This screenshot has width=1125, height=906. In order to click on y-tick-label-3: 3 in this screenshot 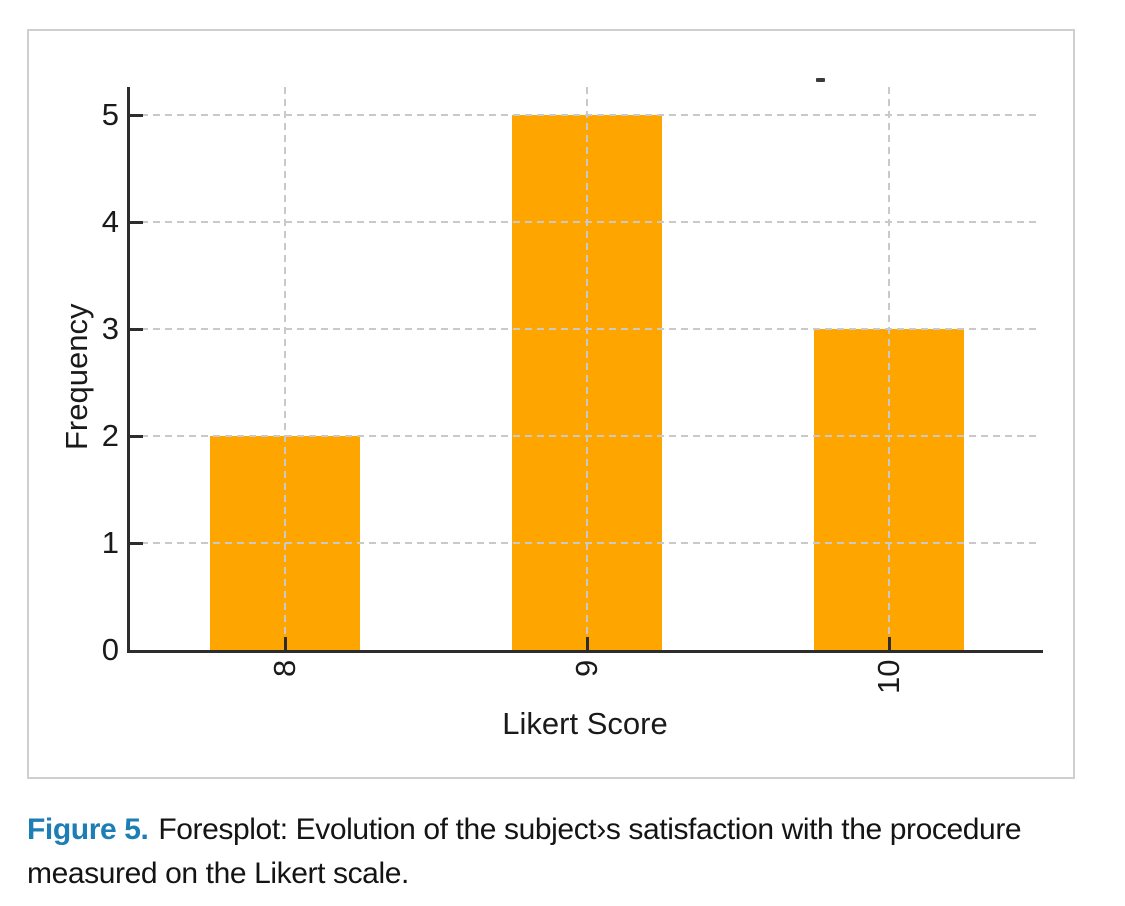, I will do `click(110, 328)`.